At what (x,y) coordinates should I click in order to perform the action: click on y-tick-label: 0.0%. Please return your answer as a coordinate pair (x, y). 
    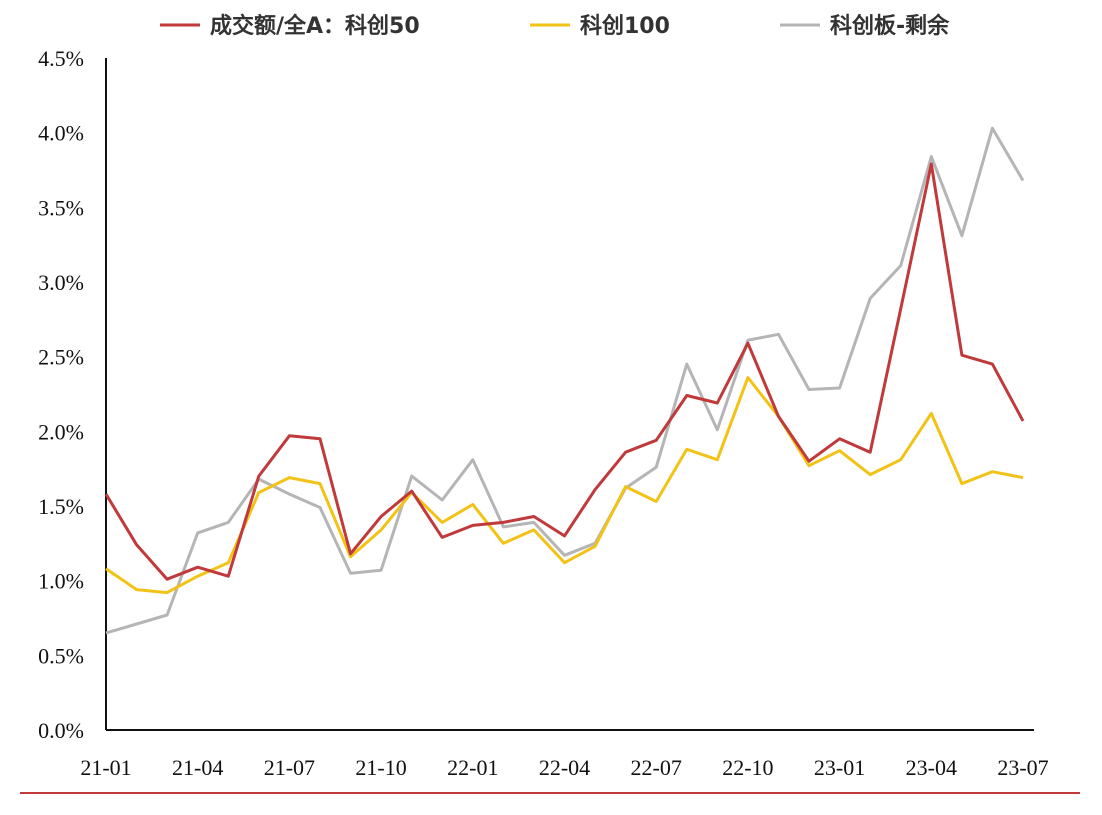
    Looking at the image, I should click on (61, 730).